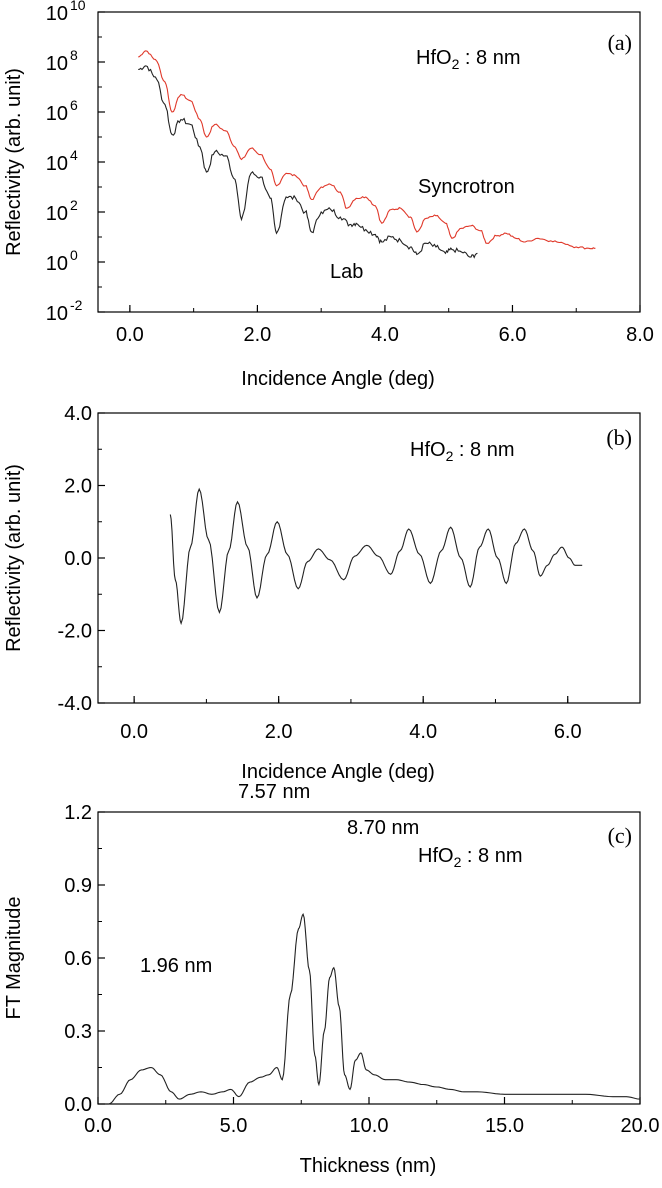  Describe the element at coordinates (620, 835) in the screenshot. I see `panel-c-label: (c)` at that location.